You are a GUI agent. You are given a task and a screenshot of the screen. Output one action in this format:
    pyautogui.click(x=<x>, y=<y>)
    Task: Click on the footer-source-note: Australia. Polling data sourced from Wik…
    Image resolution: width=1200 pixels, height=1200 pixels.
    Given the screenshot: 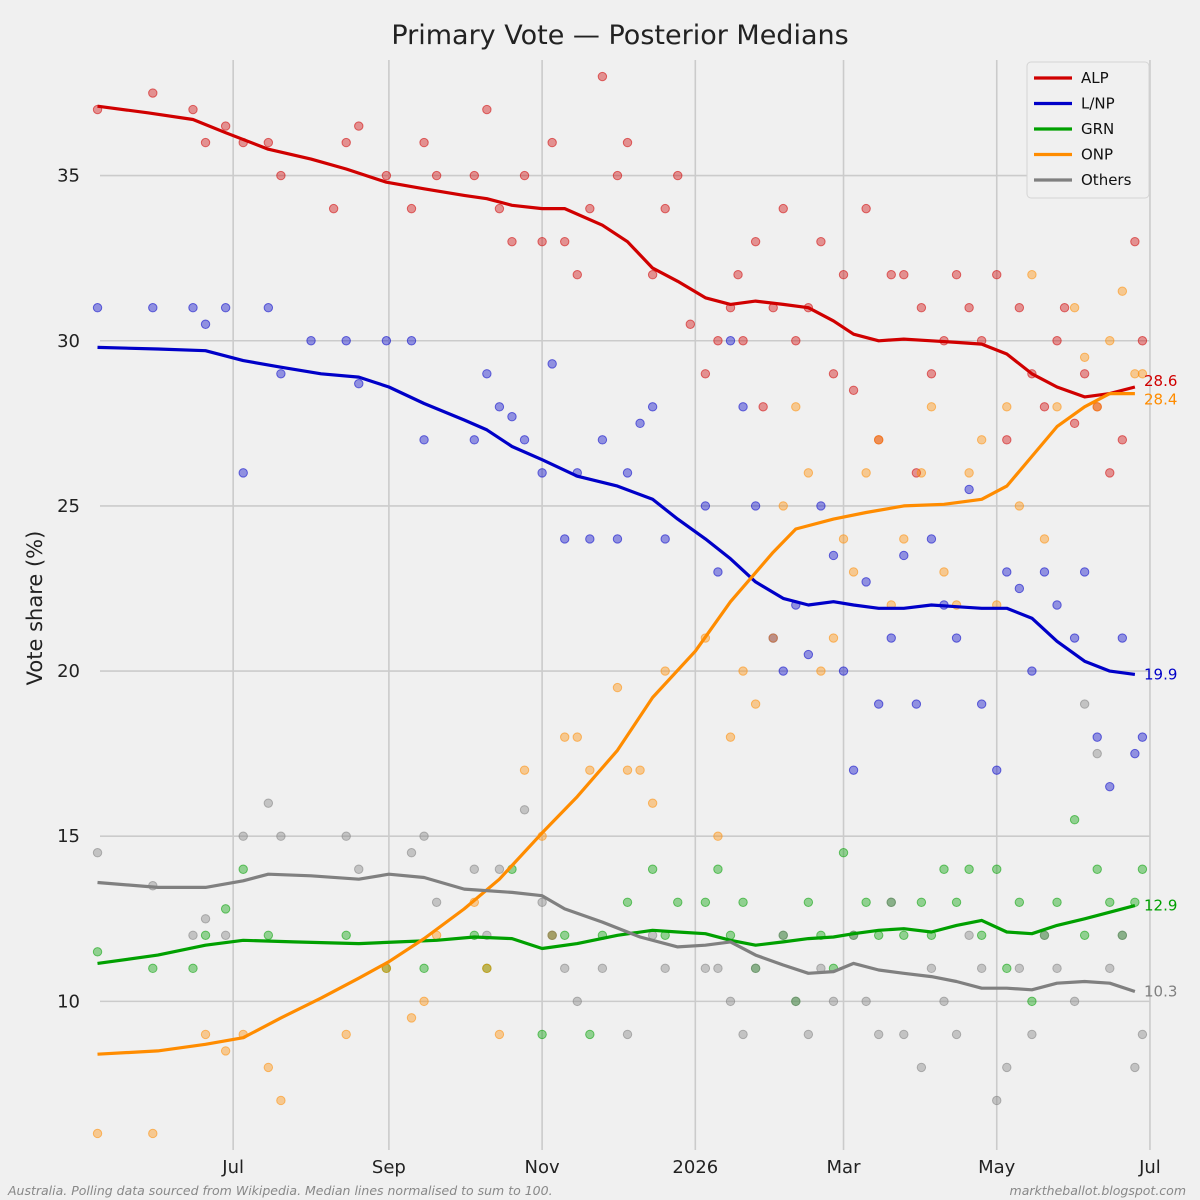 What is the action you would take?
    pyautogui.click(x=280, y=1190)
    